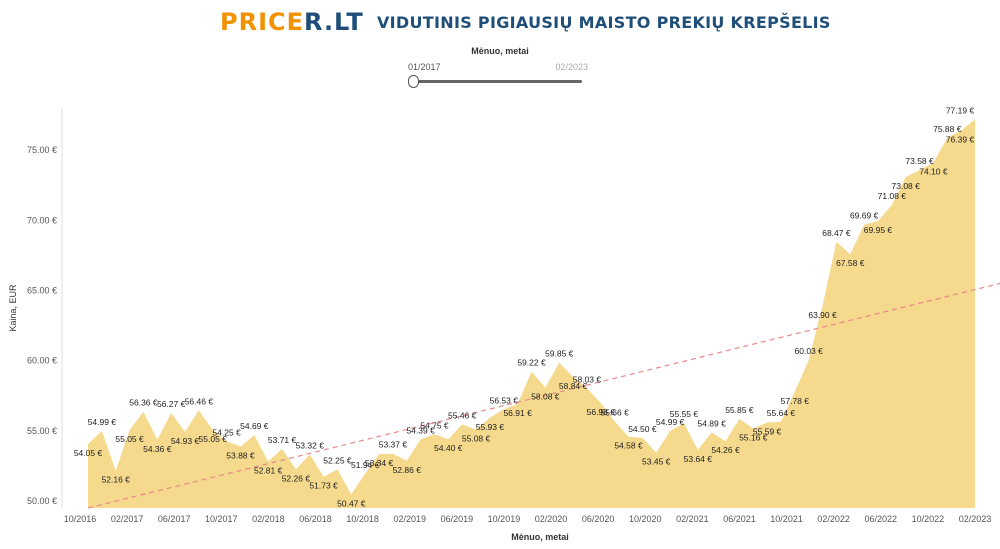 Image resolution: width=1000 pixels, height=549 pixels. What do you see at coordinates (692, 519) in the screenshot?
I see `x-tick-label: 02/2021` at bounding box center [692, 519].